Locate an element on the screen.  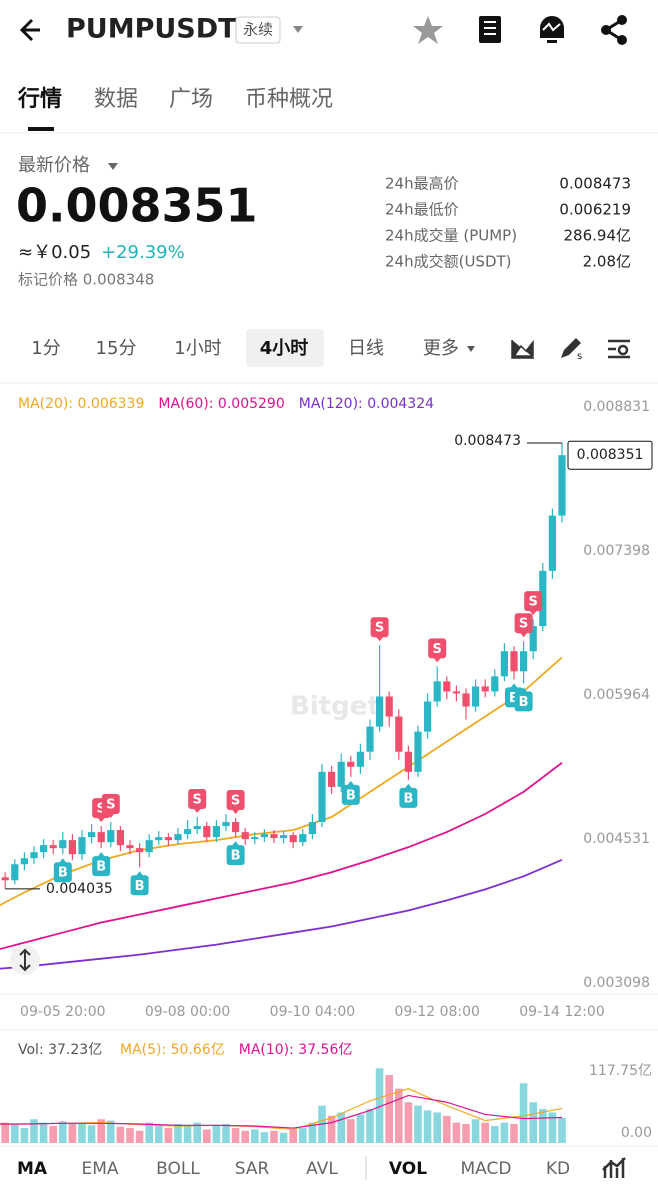
indicator-tab: EMA is located at coordinates (99, 1169).